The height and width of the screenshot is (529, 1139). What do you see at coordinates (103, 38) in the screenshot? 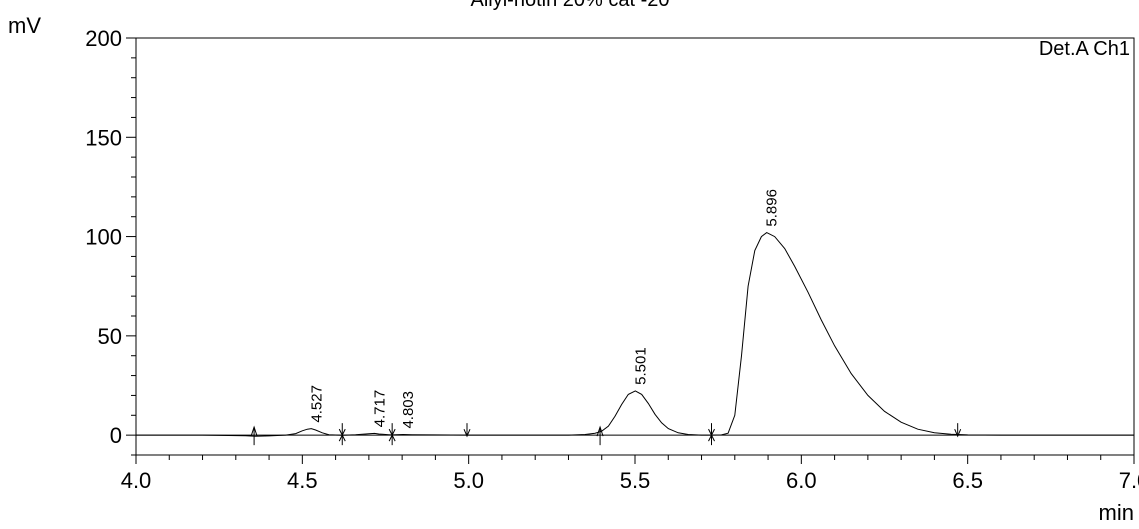
I see `y-tick-label: 200` at bounding box center [103, 38].